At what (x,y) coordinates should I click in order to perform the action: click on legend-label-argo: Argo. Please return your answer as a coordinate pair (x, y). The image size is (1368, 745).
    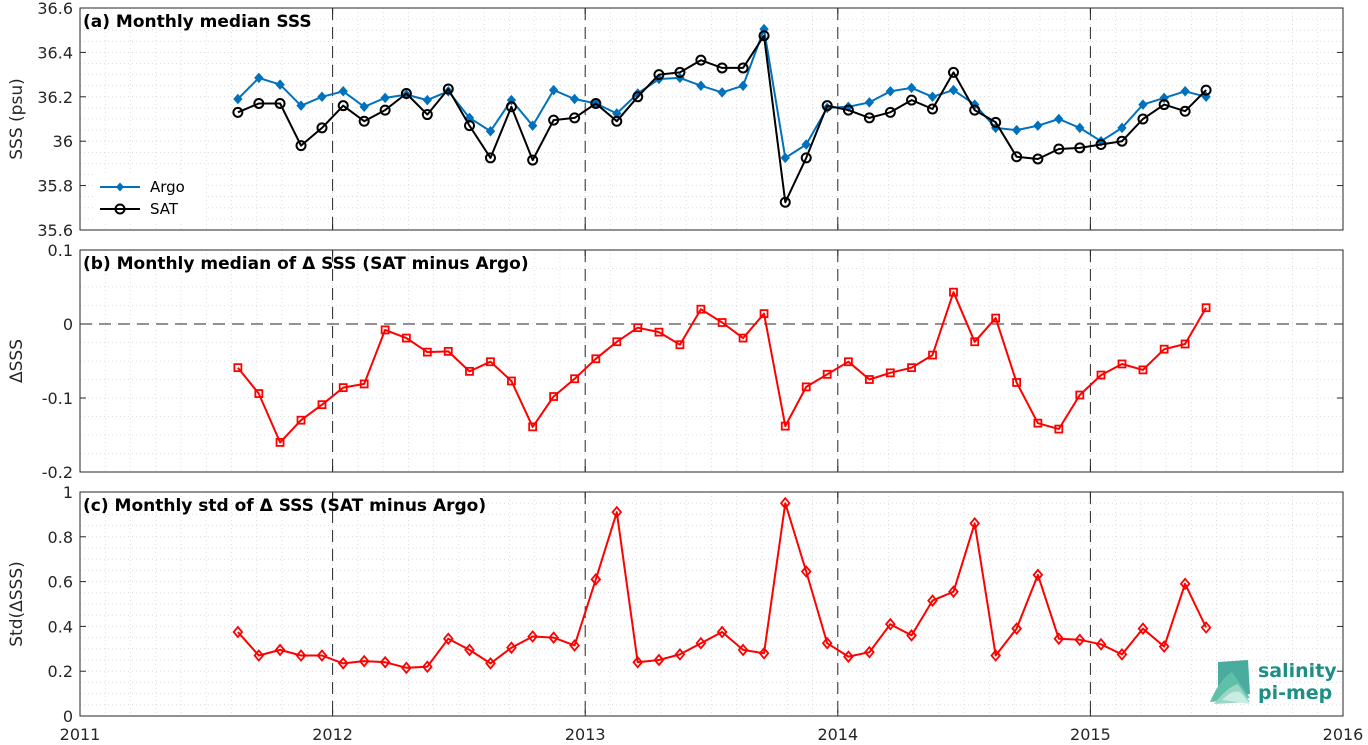
    Looking at the image, I should click on (167, 187).